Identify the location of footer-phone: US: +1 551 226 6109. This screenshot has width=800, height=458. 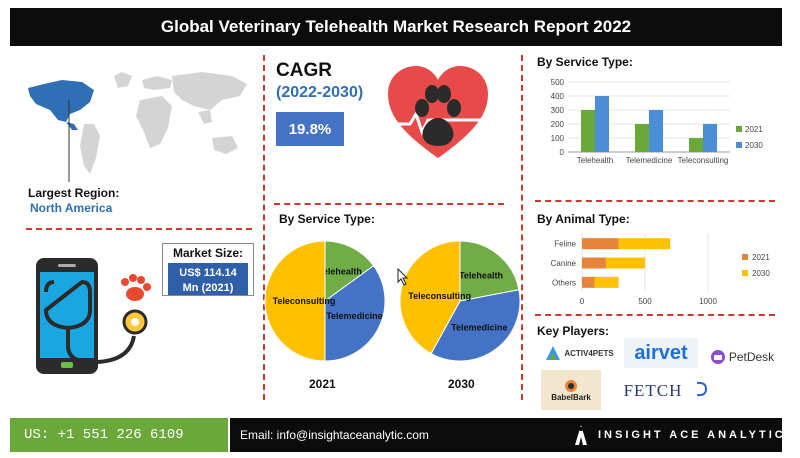
(119, 435).